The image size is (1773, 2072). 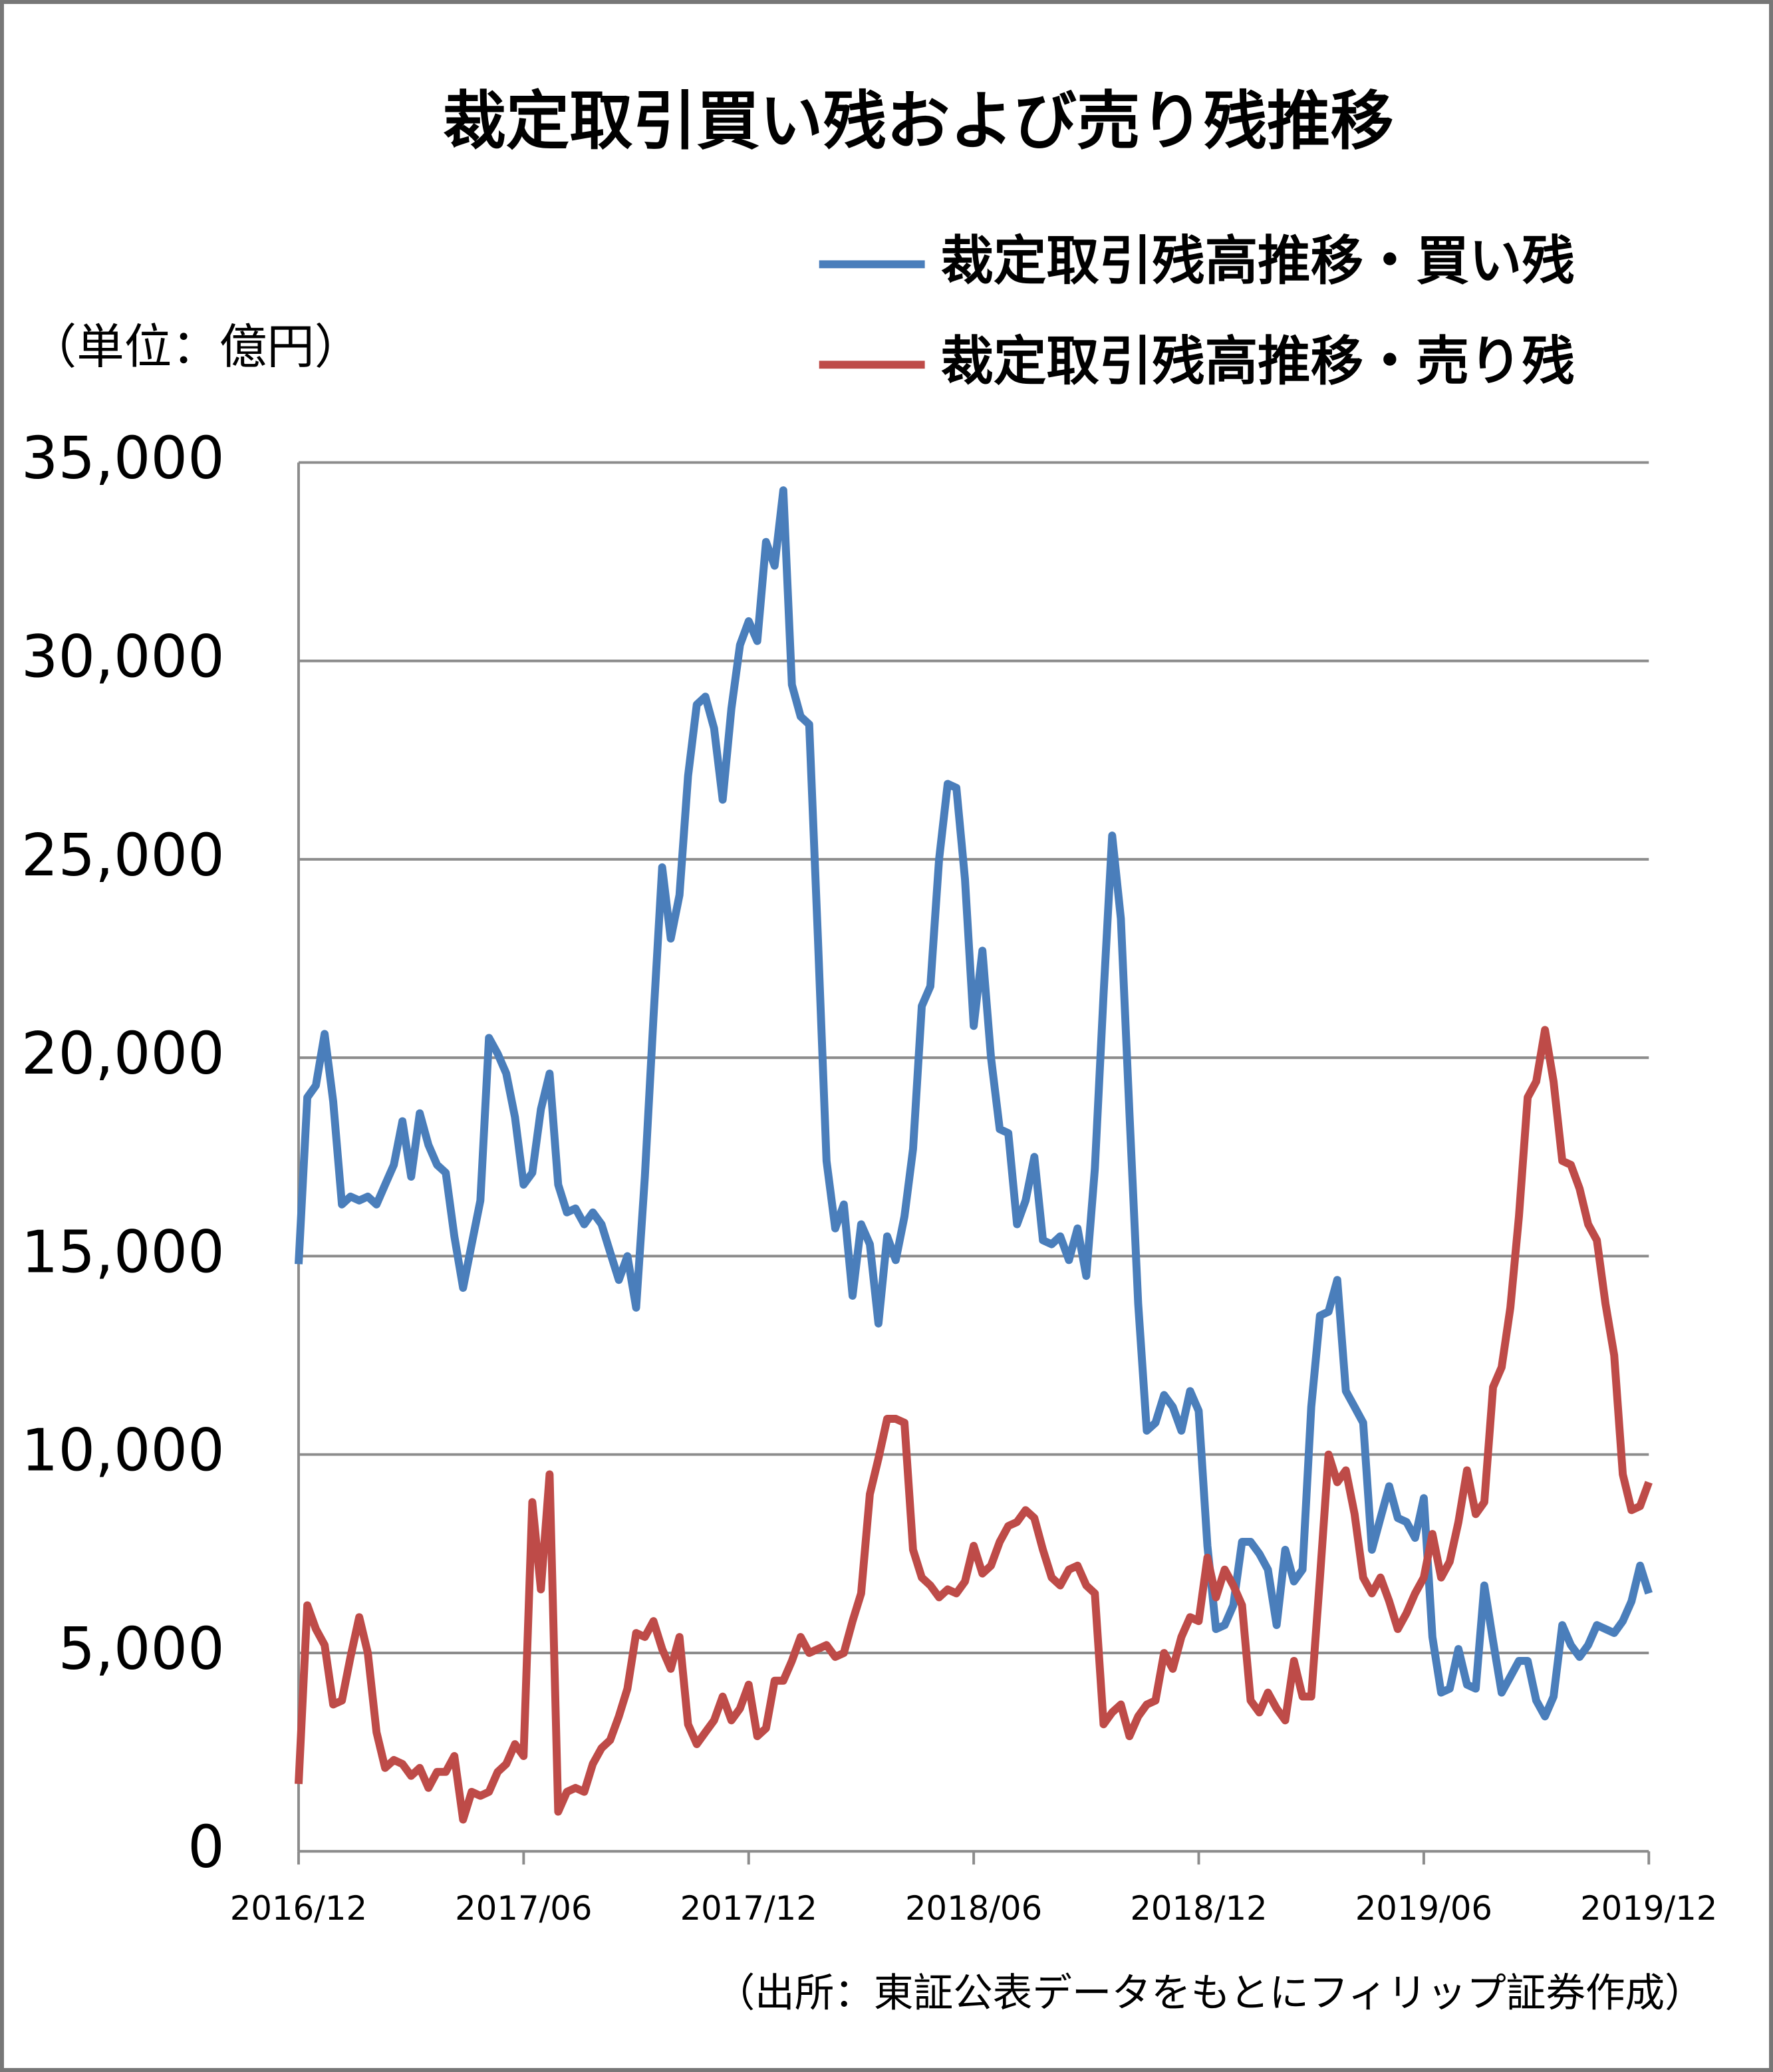 I want to click on y-tick-label: 10,000, so click(x=123, y=1451).